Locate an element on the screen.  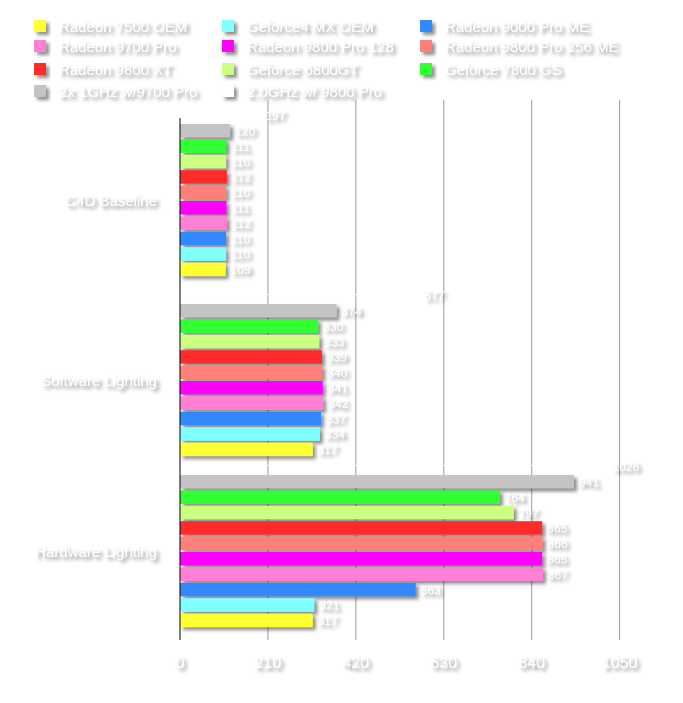
legend-label: Radeon 7500 OEM is located at coordinates (123, 27).